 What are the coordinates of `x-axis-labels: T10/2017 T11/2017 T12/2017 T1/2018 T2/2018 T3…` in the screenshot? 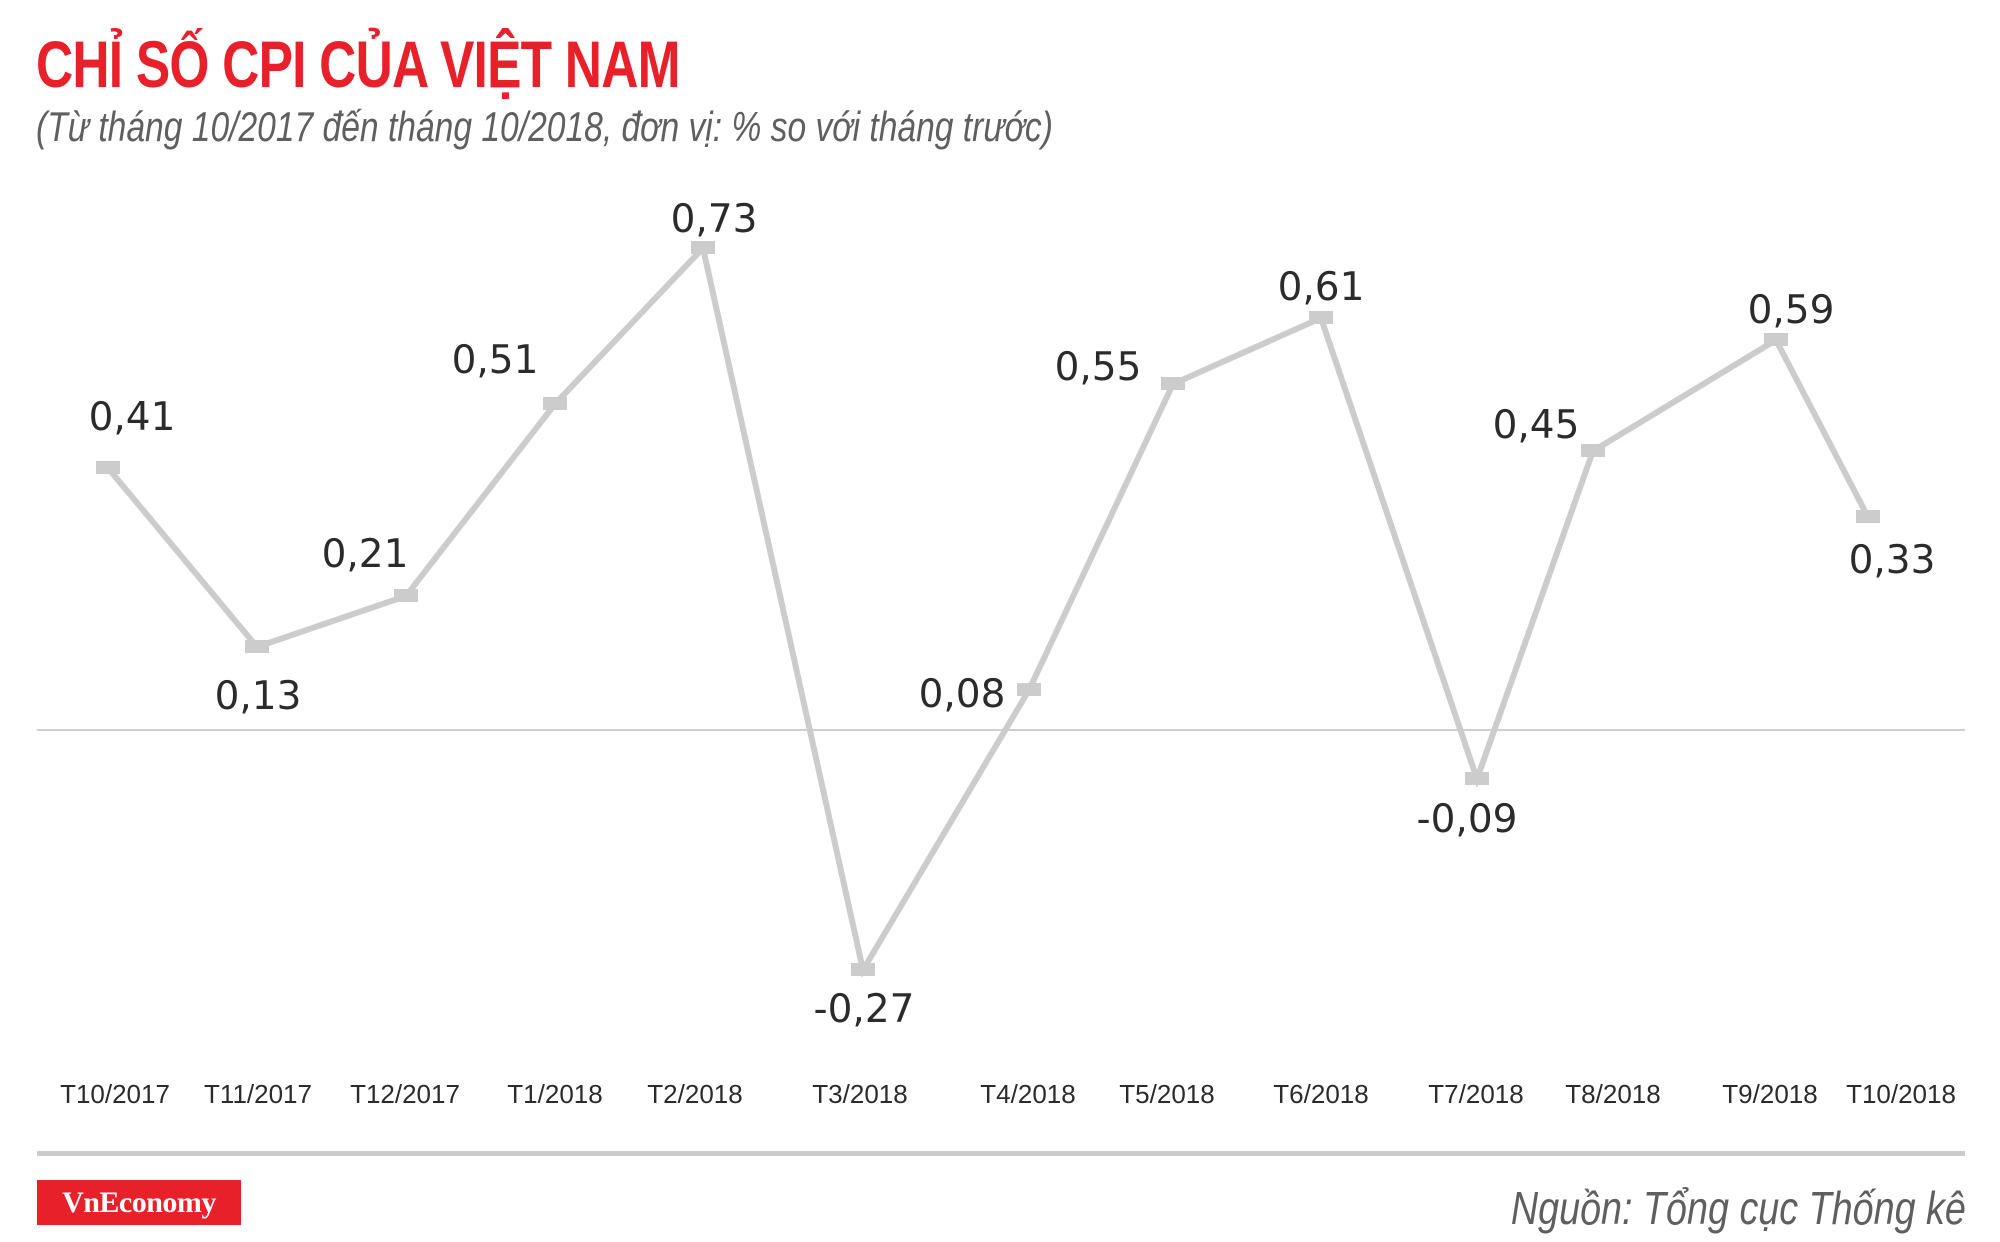 It's located at (1008, 1094).